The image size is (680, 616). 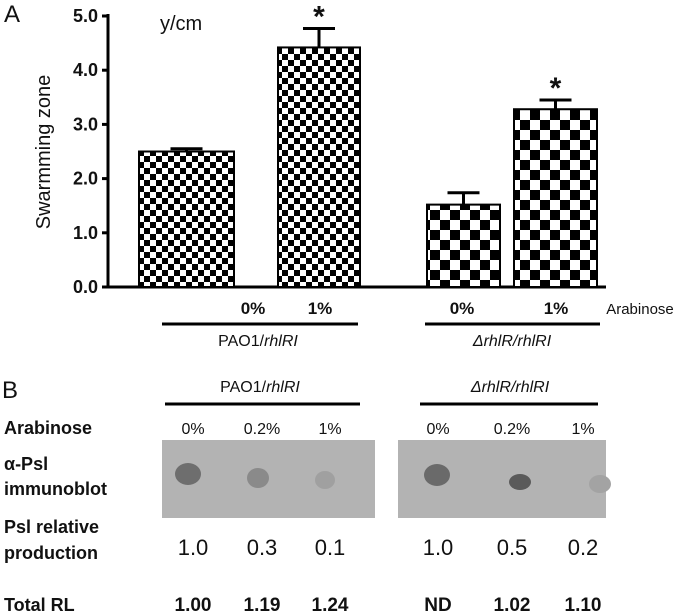 What do you see at coordinates (181, 24) in the screenshot?
I see `y-unit: y/cm` at bounding box center [181, 24].